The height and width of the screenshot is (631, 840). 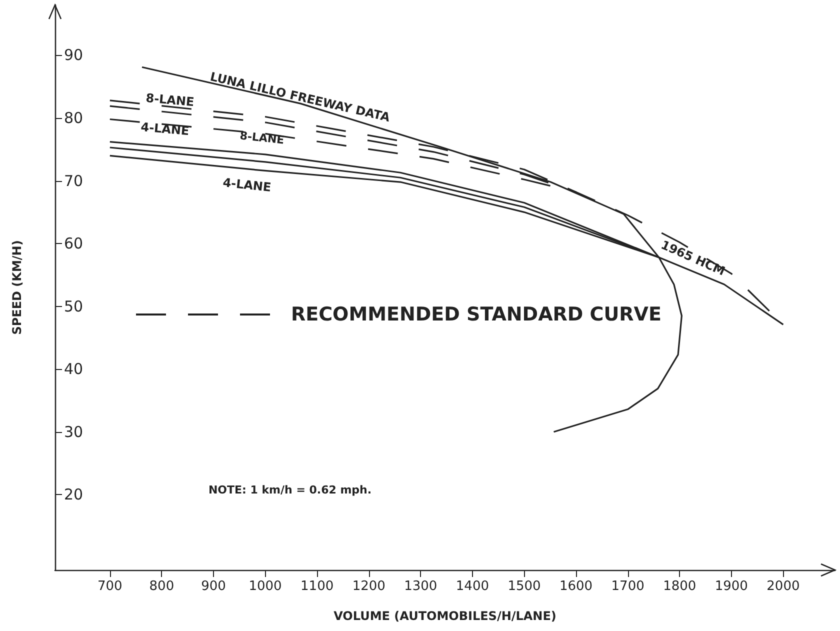 I want to click on x-axis-title: VOLUME (AUTOMOBILES/H/LANE), so click(x=445, y=616).